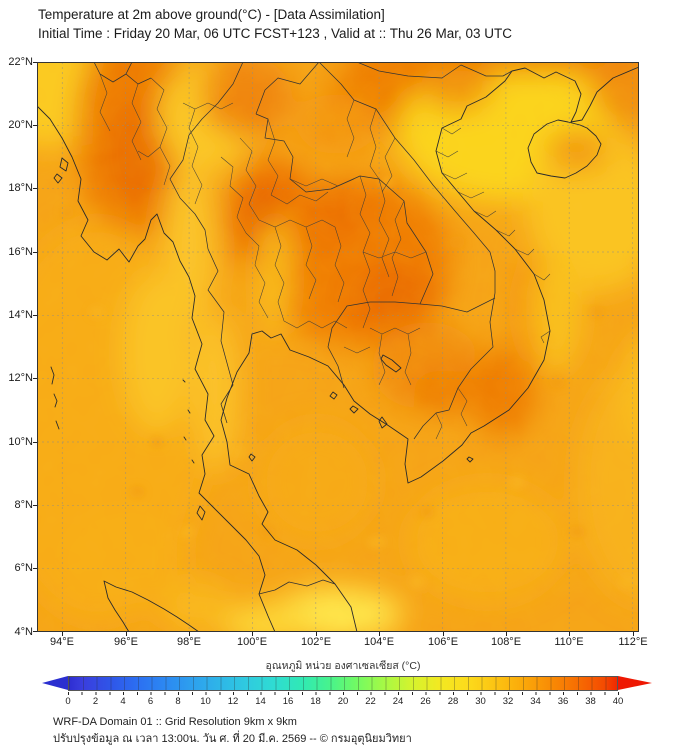  Describe the element at coordinates (508, 701) in the screenshot. I see `colorbar-tick: 32` at that location.